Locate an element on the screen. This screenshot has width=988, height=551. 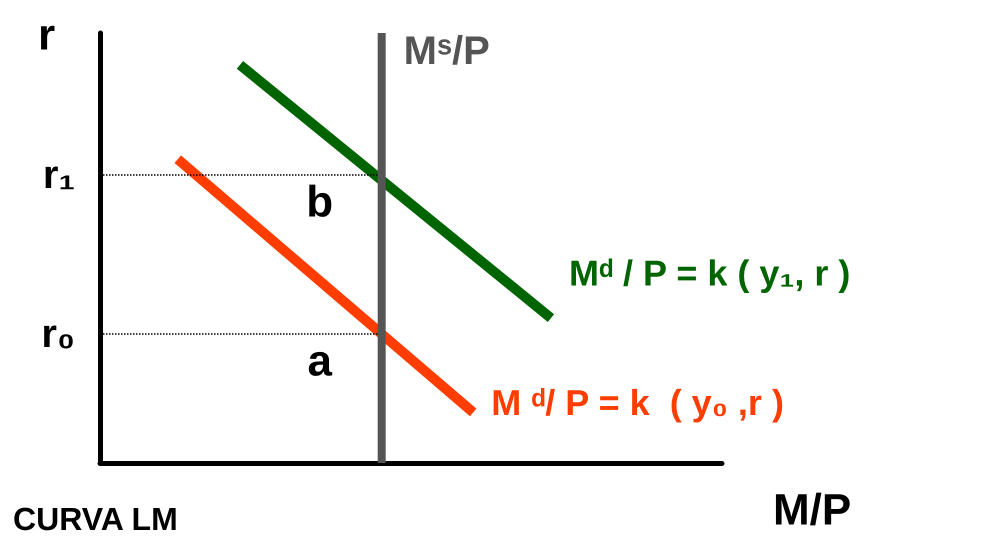
text: CURVA LM is located at coordinates (95, 519).